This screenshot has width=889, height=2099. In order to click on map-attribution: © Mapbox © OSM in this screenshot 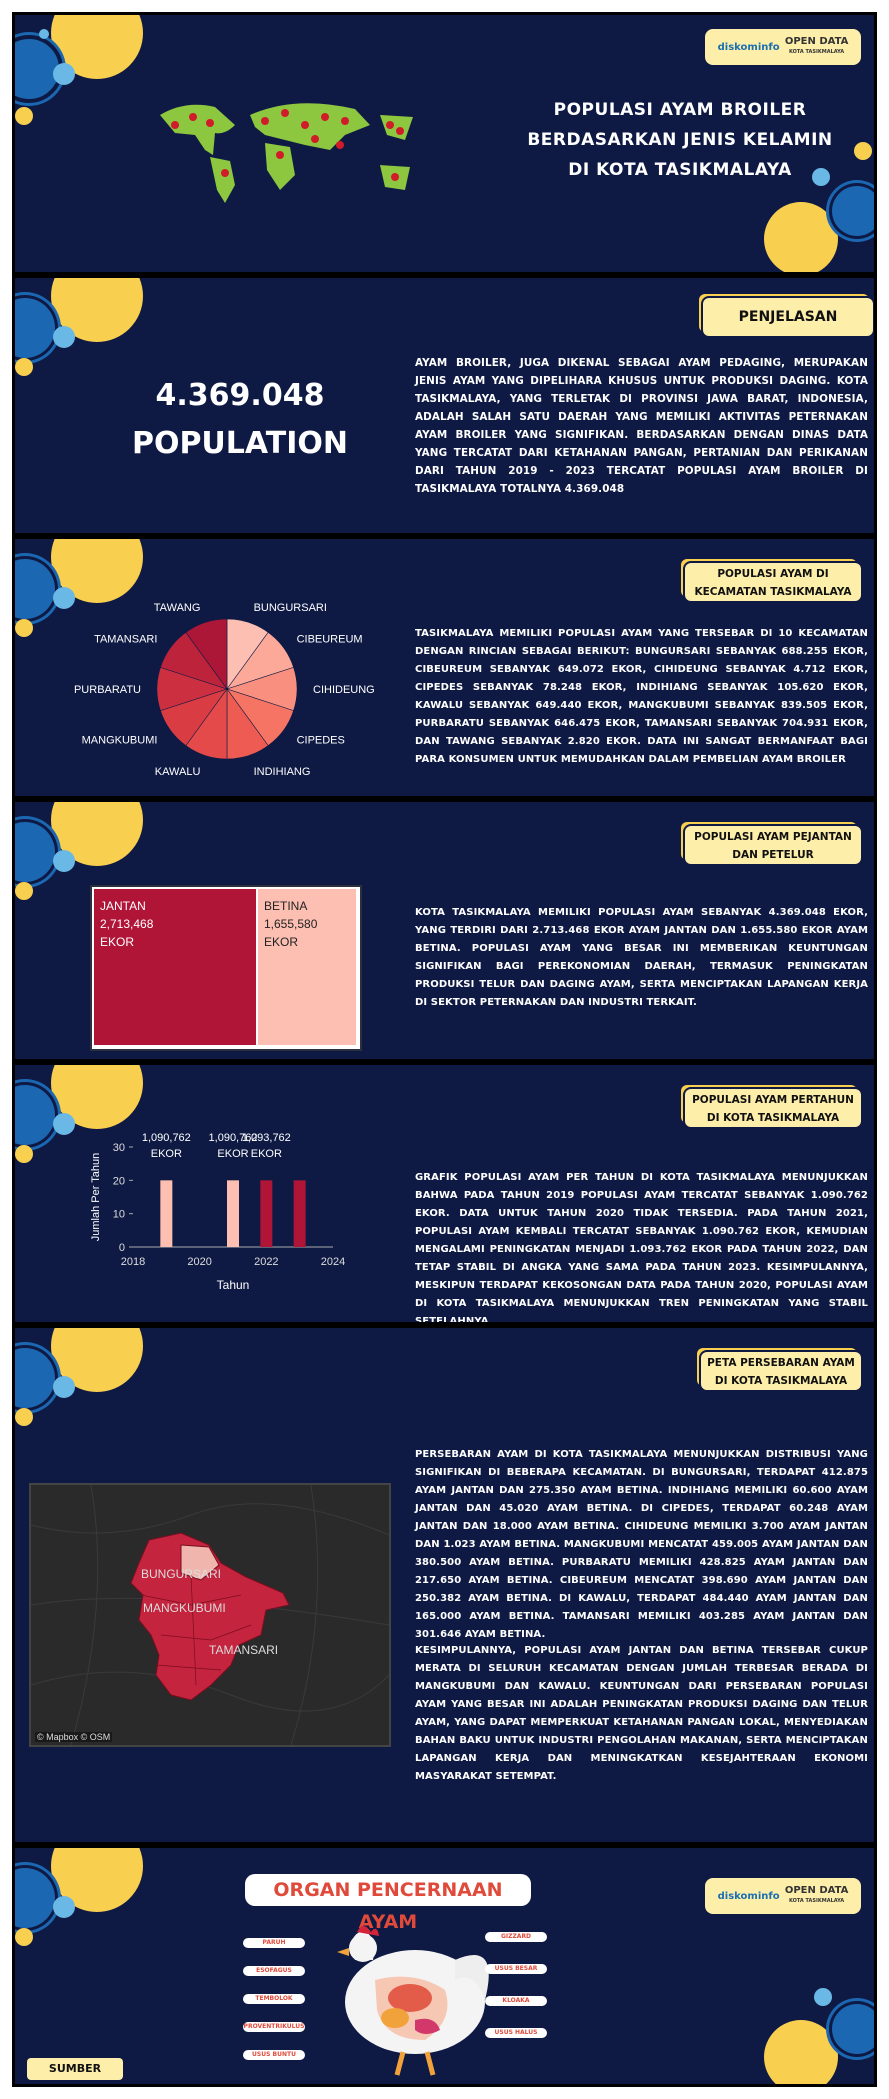, I will do `click(74, 1737)`.